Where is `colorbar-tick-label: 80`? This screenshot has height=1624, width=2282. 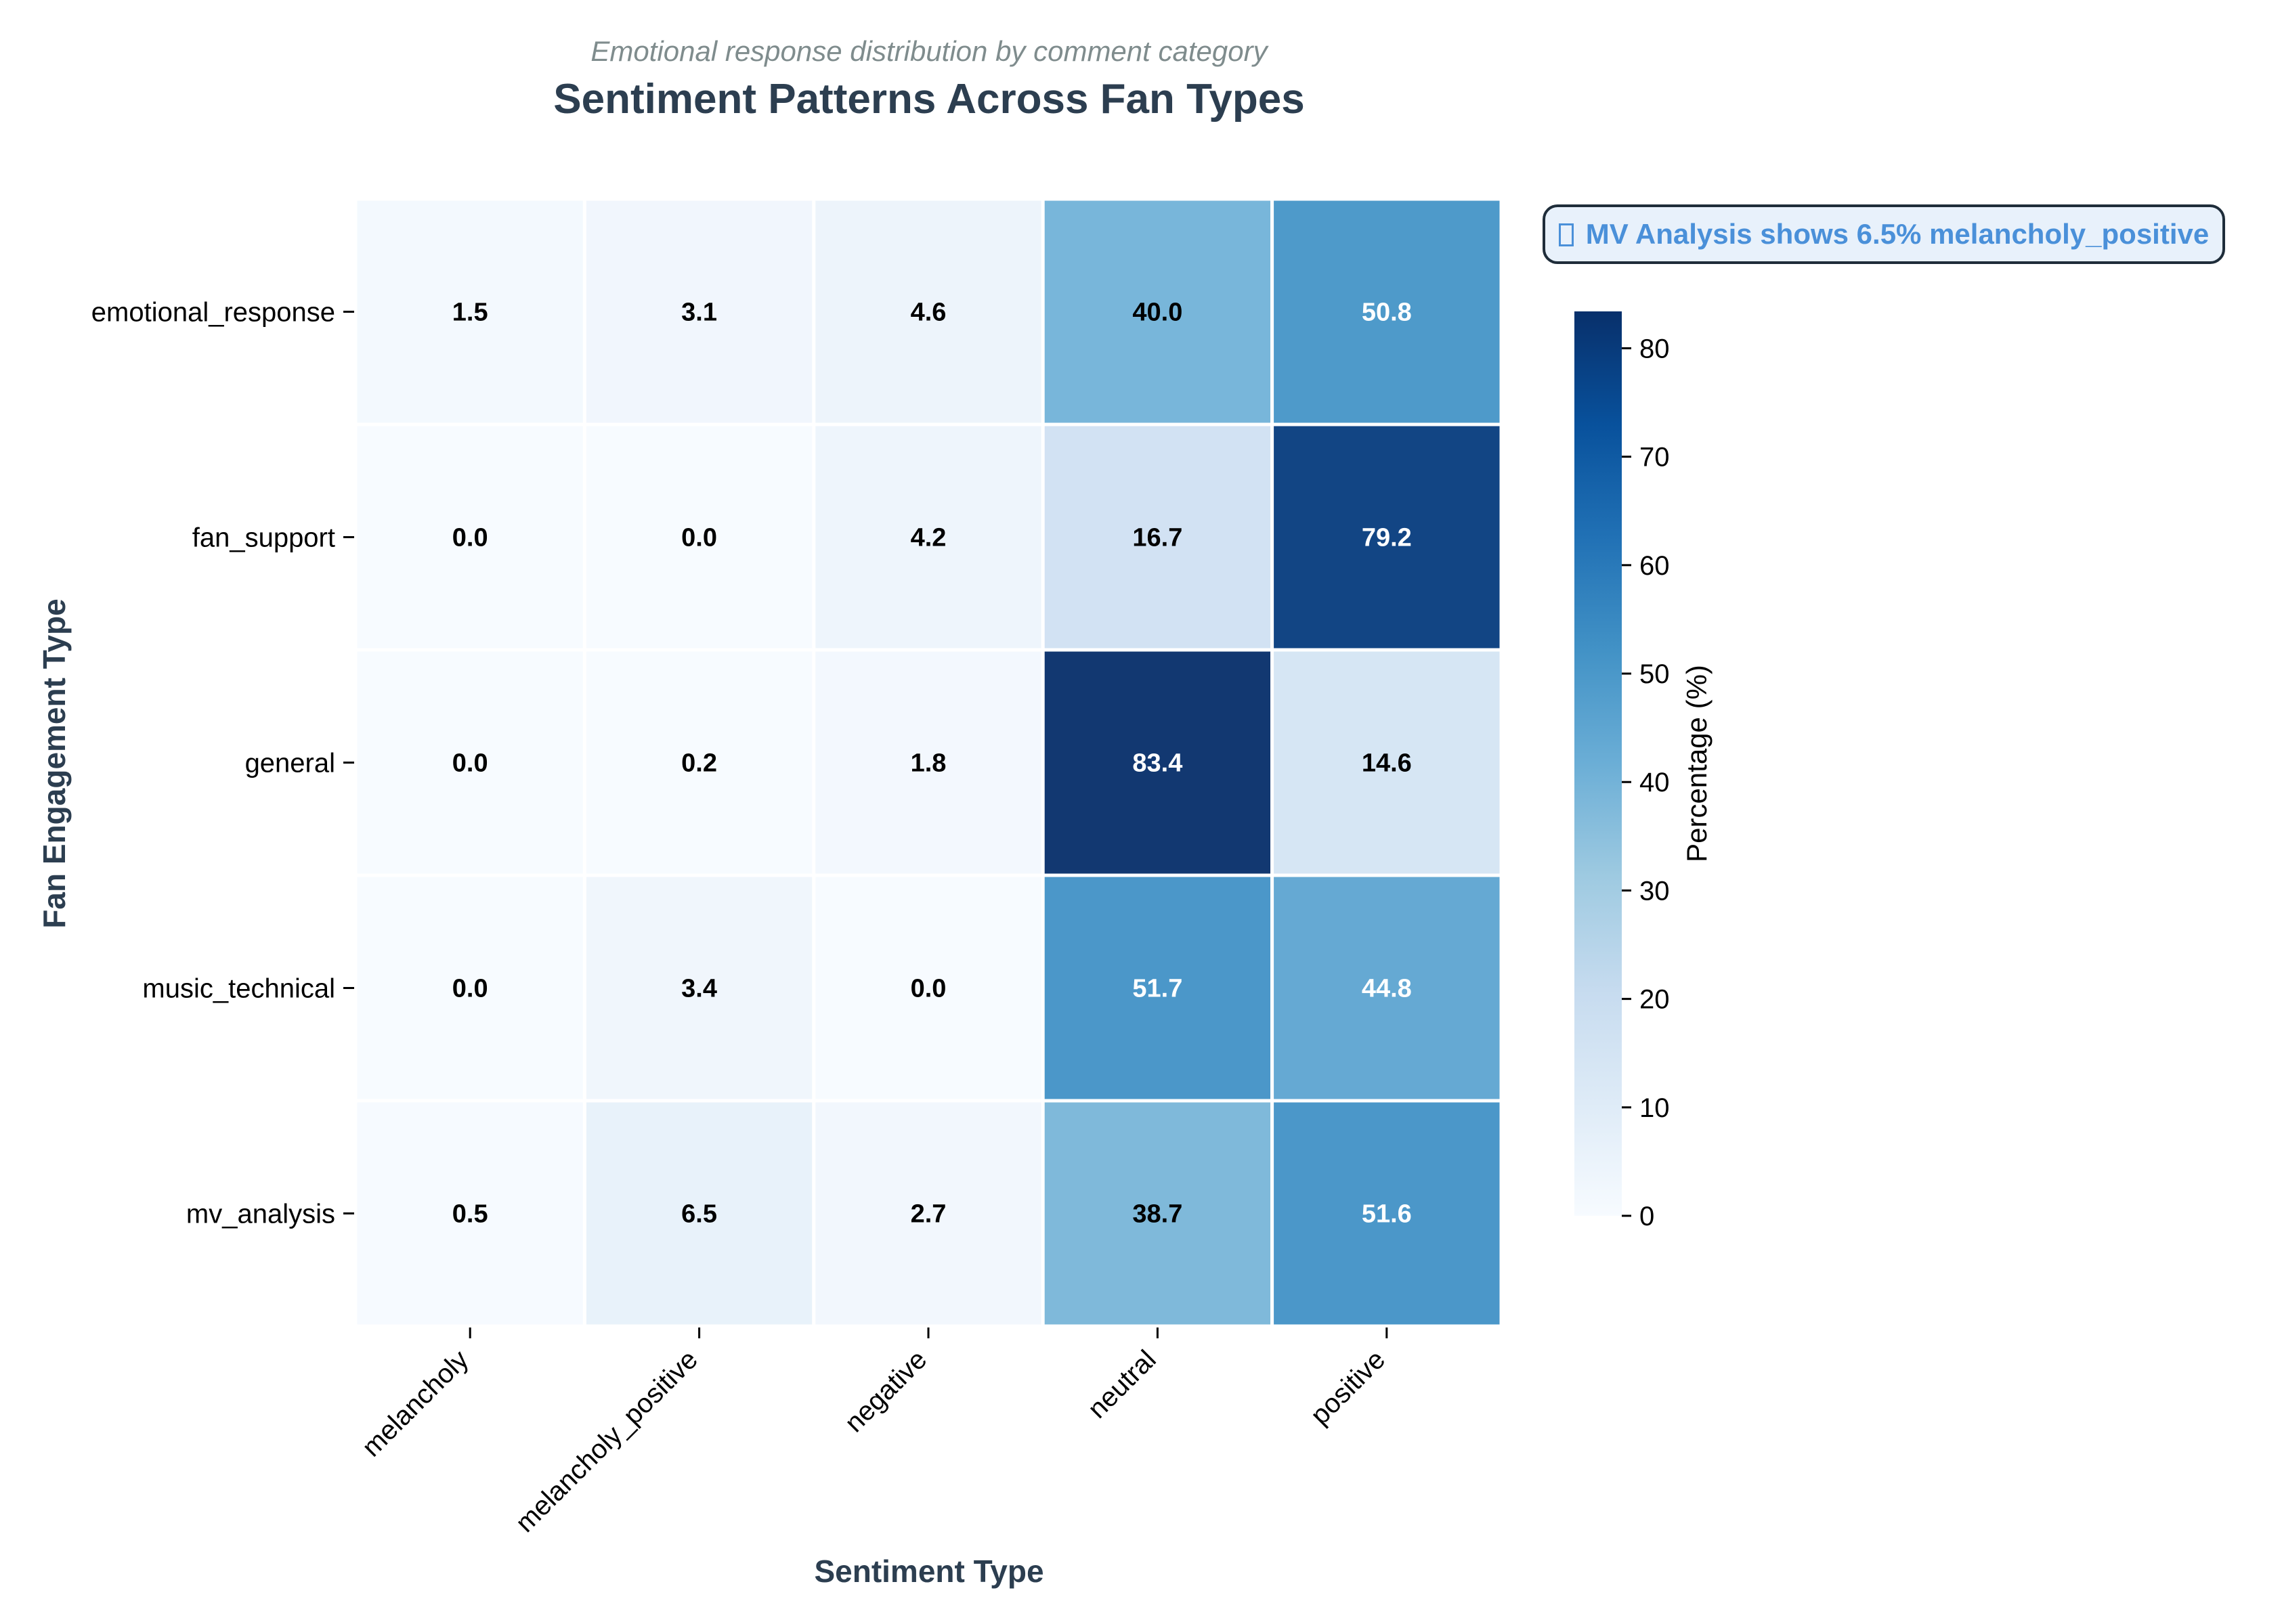 colorbar-tick-label: 80 is located at coordinates (1654, 349).